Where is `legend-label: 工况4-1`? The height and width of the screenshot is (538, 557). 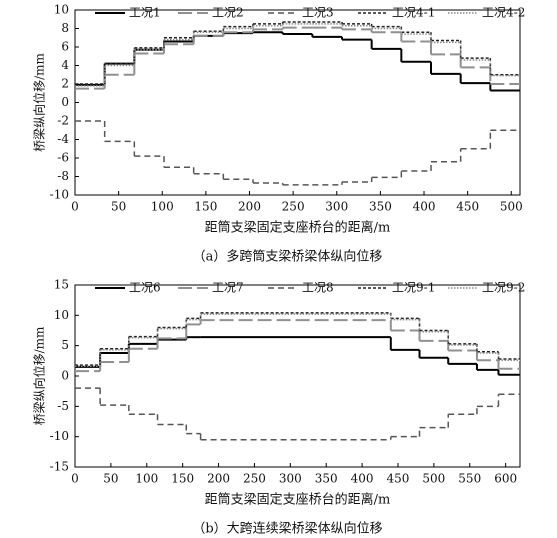 legend-label: 工况4-1 is located at coordinates (413, 13).